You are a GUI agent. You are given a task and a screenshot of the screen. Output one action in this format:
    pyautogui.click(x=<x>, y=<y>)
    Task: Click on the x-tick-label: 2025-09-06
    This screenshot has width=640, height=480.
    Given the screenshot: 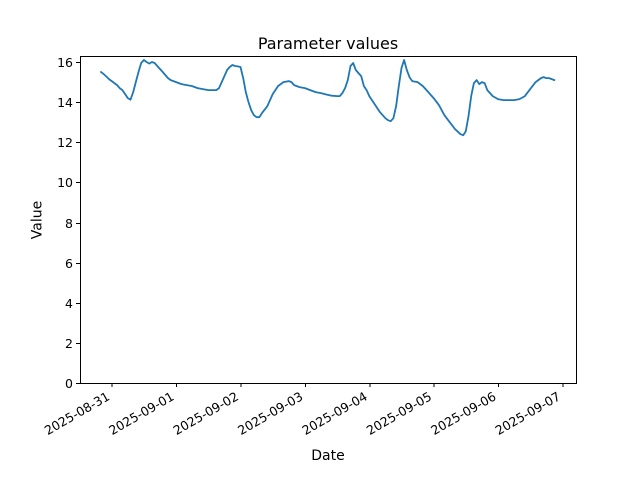 What is the action you would take?
    pyautogui.click(x=463, y=413)
    